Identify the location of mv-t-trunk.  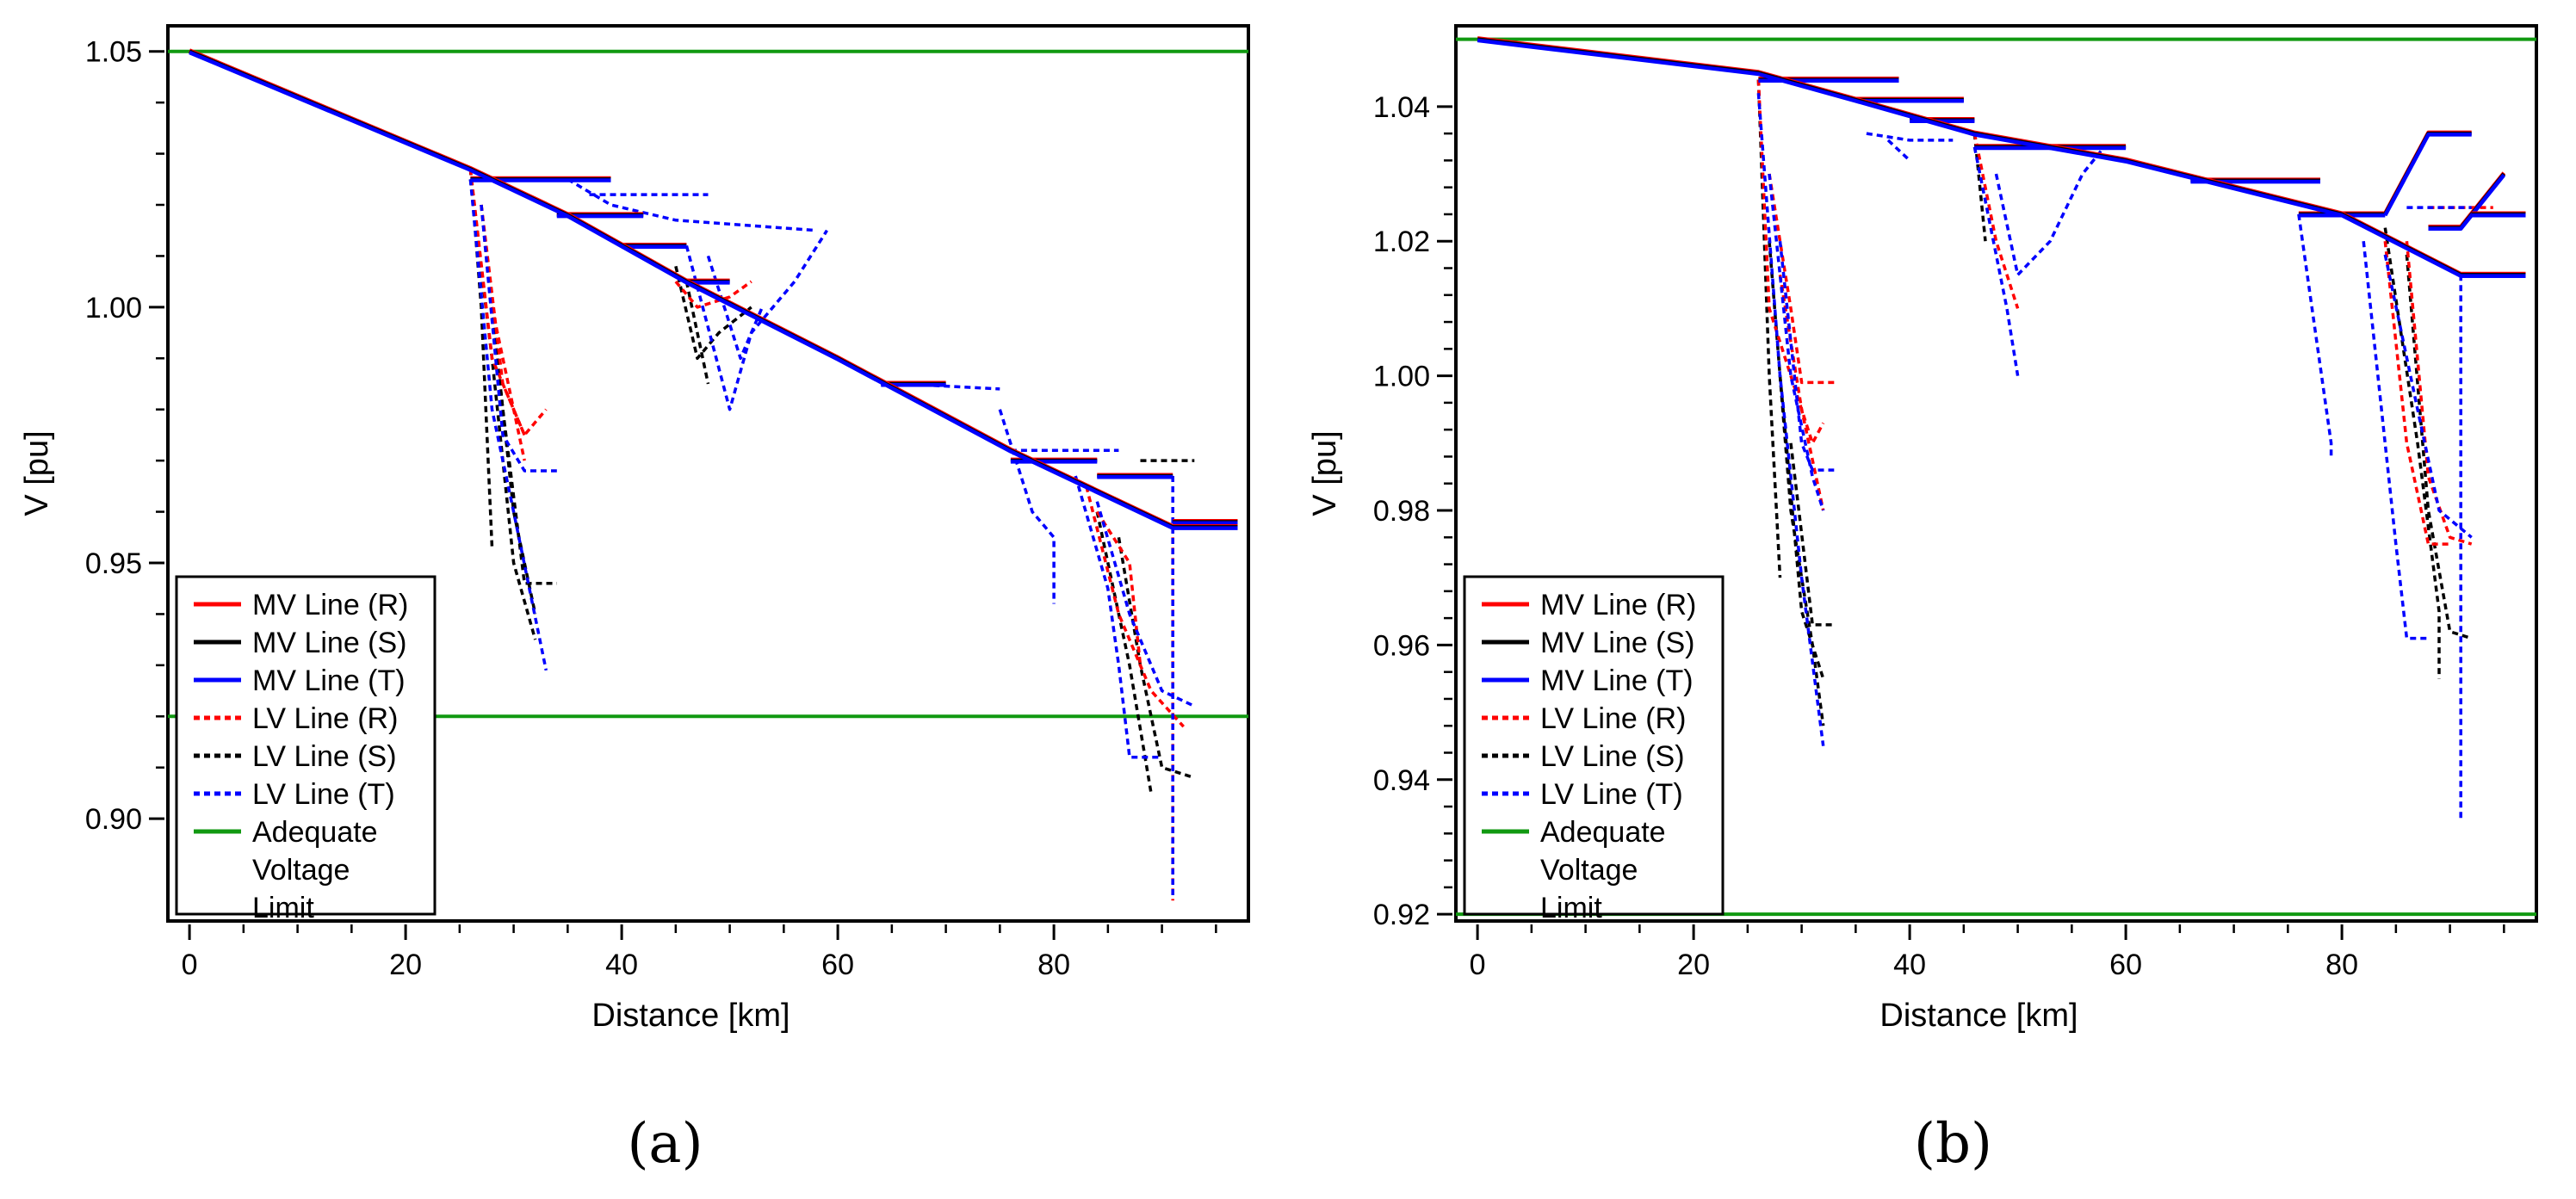
(2002, 158).